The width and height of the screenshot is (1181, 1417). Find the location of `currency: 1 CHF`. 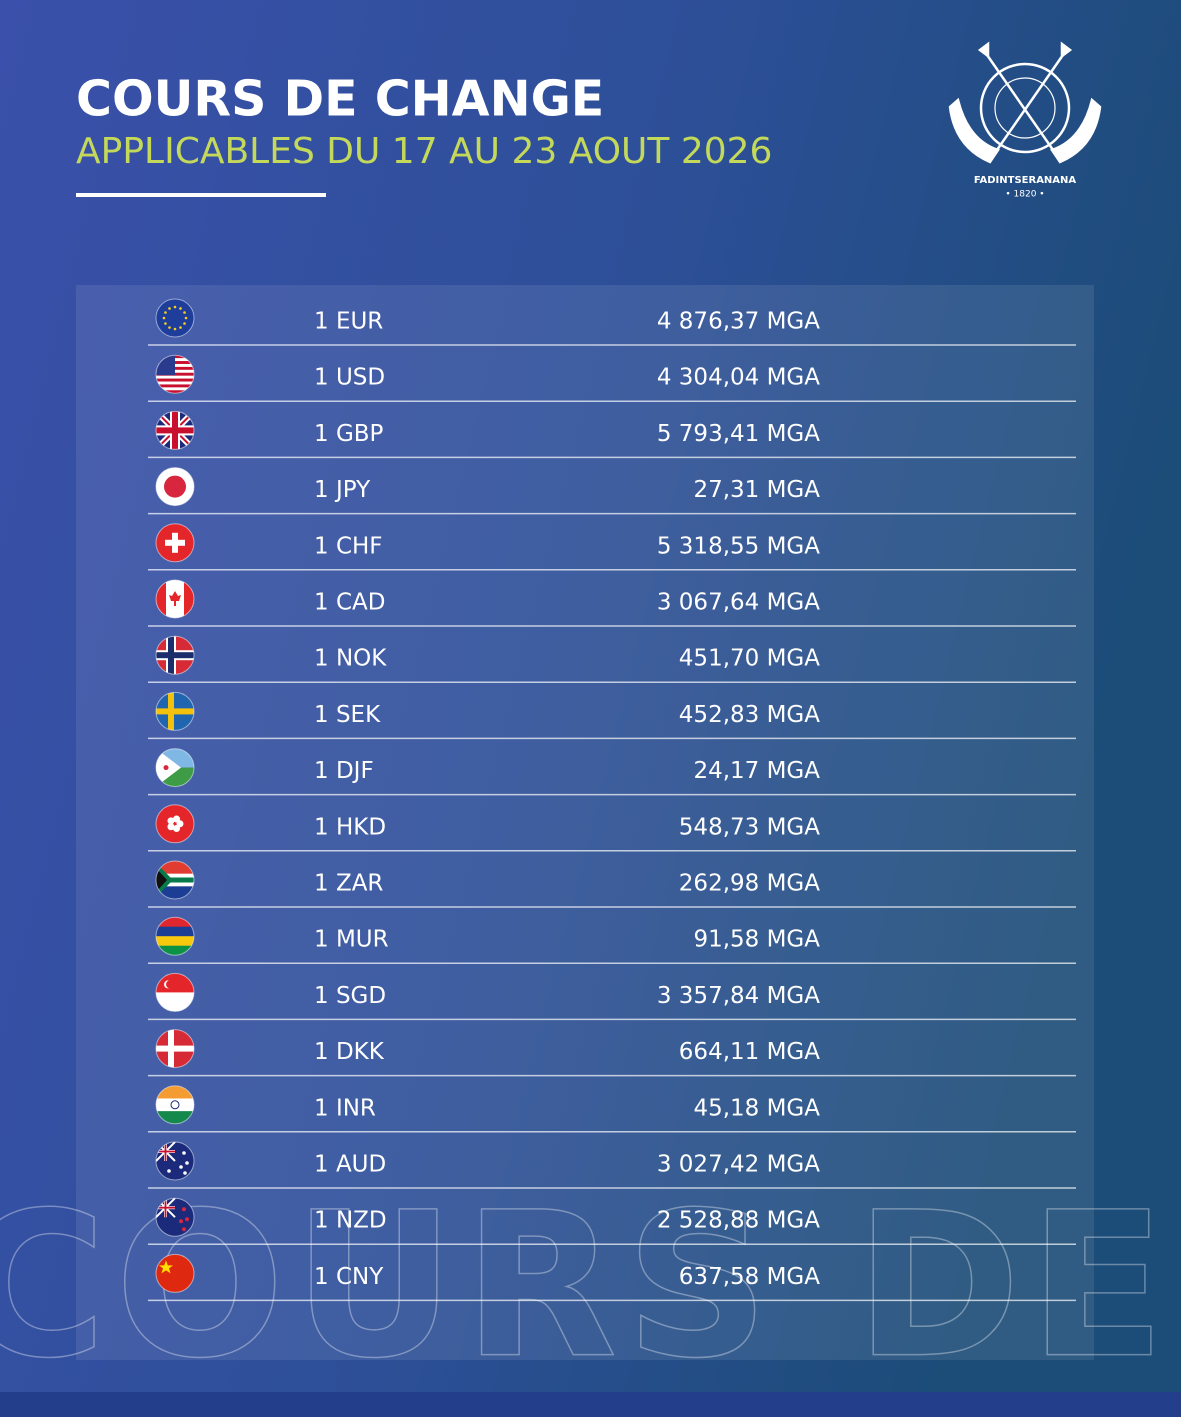

currency: 1 CHF is located at coordinates (348, 546).